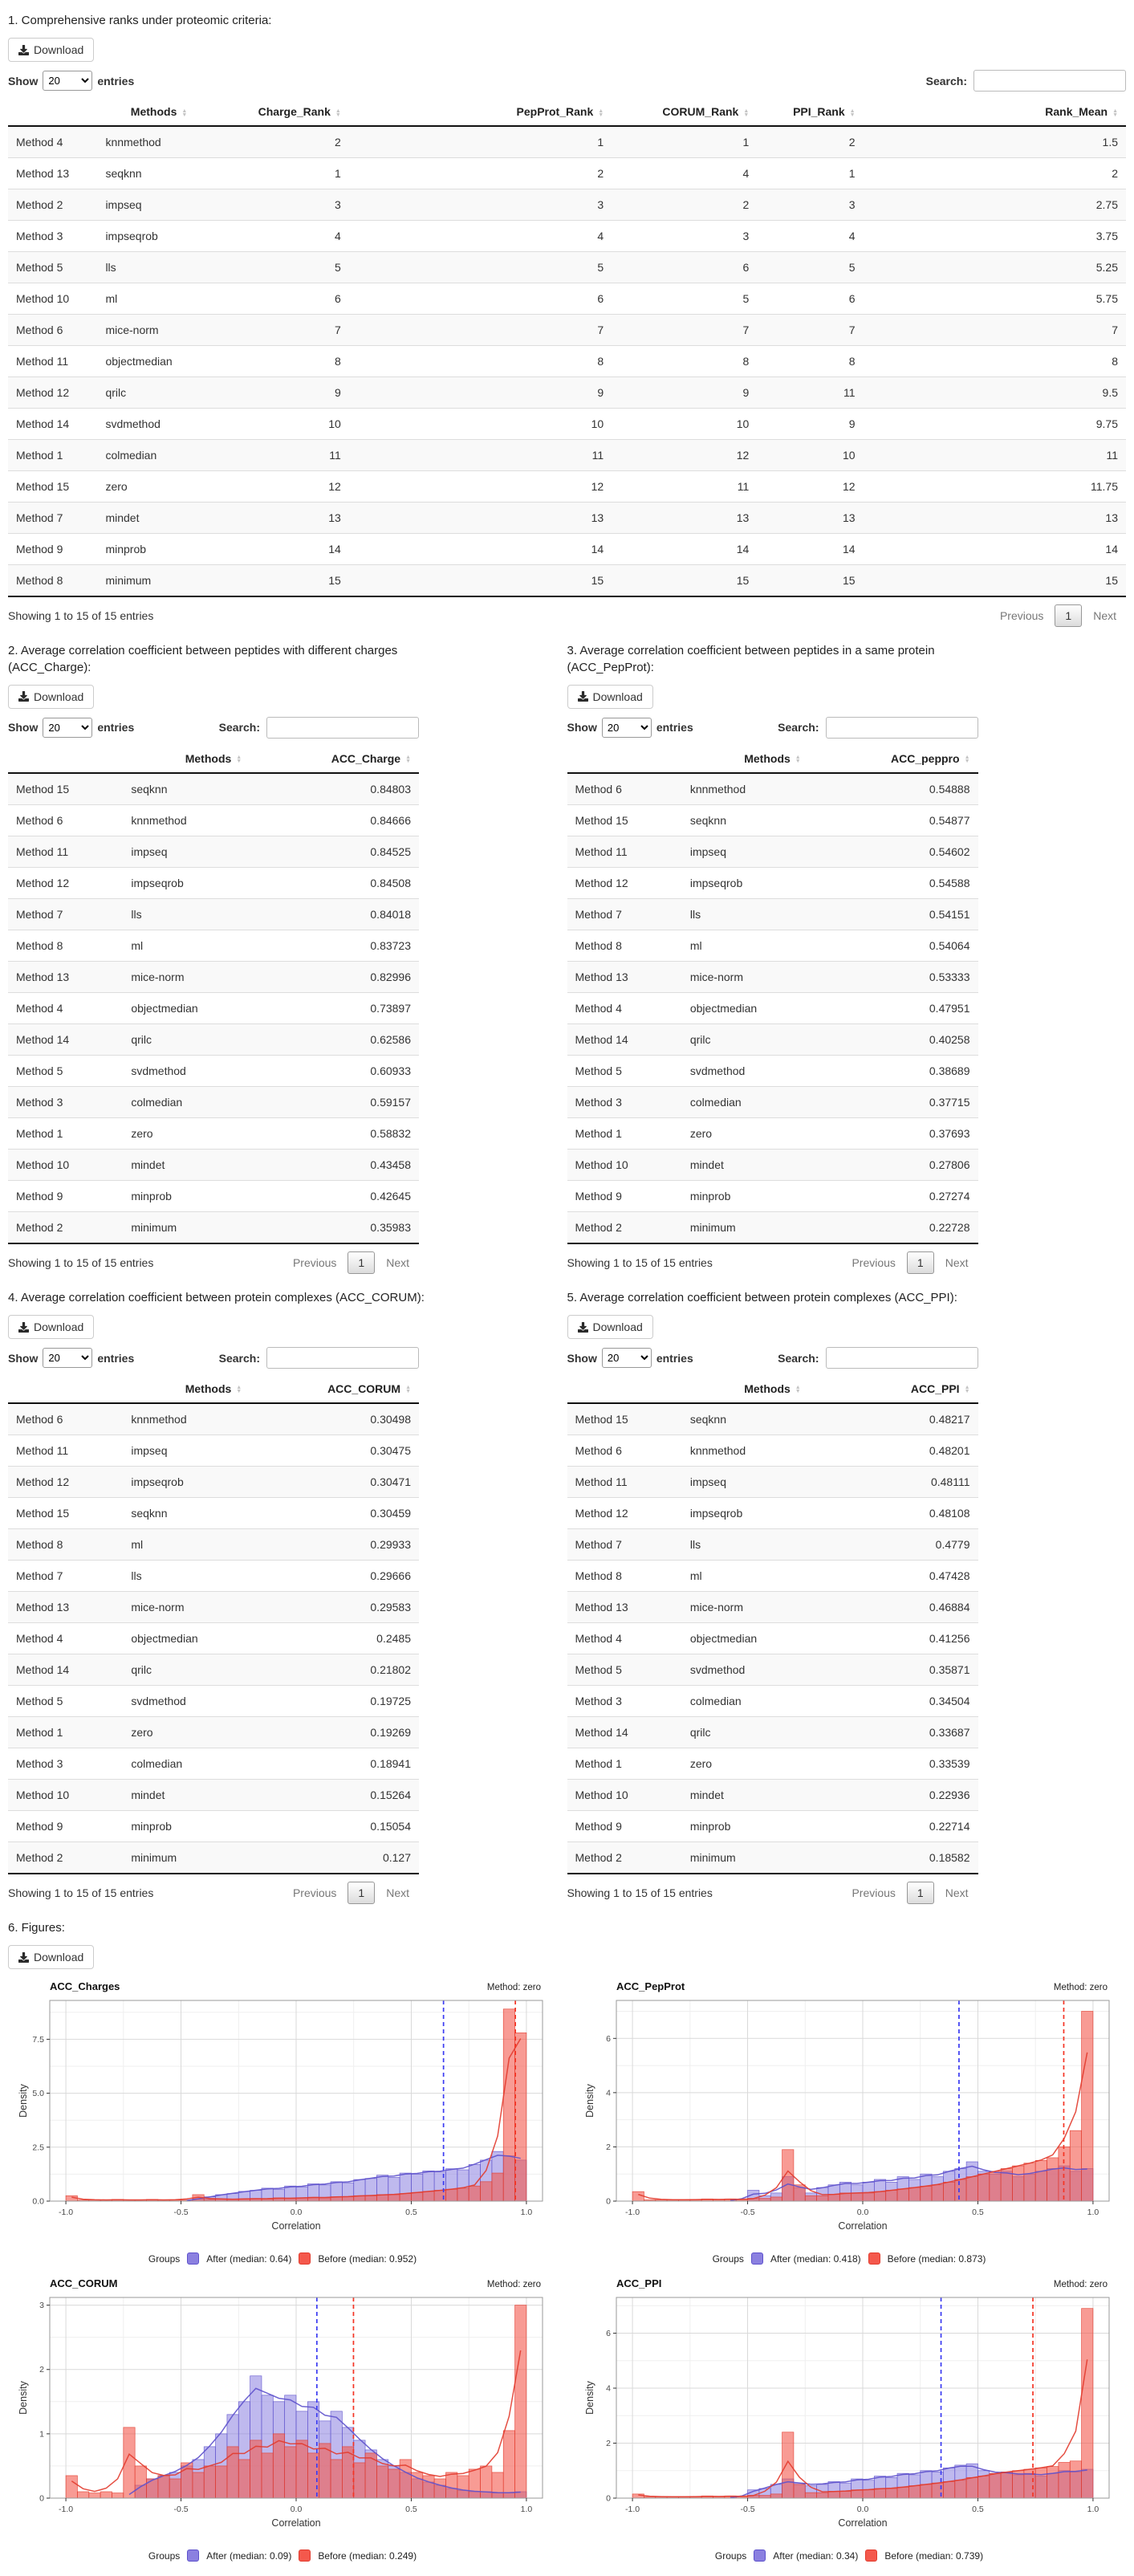  I want to click on density-histogram-plot: -1.0 -0.5 0.0 0.5 1.0 0 1 2 3 Correlation Density, so click(280, 2413).